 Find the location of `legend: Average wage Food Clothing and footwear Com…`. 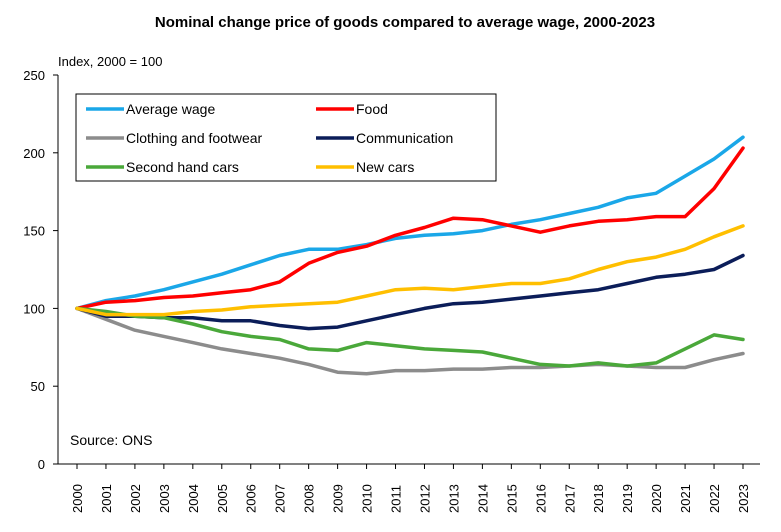

legend: Average wage Food Clothing and footwear Com… is located at coordinates (286, 137).